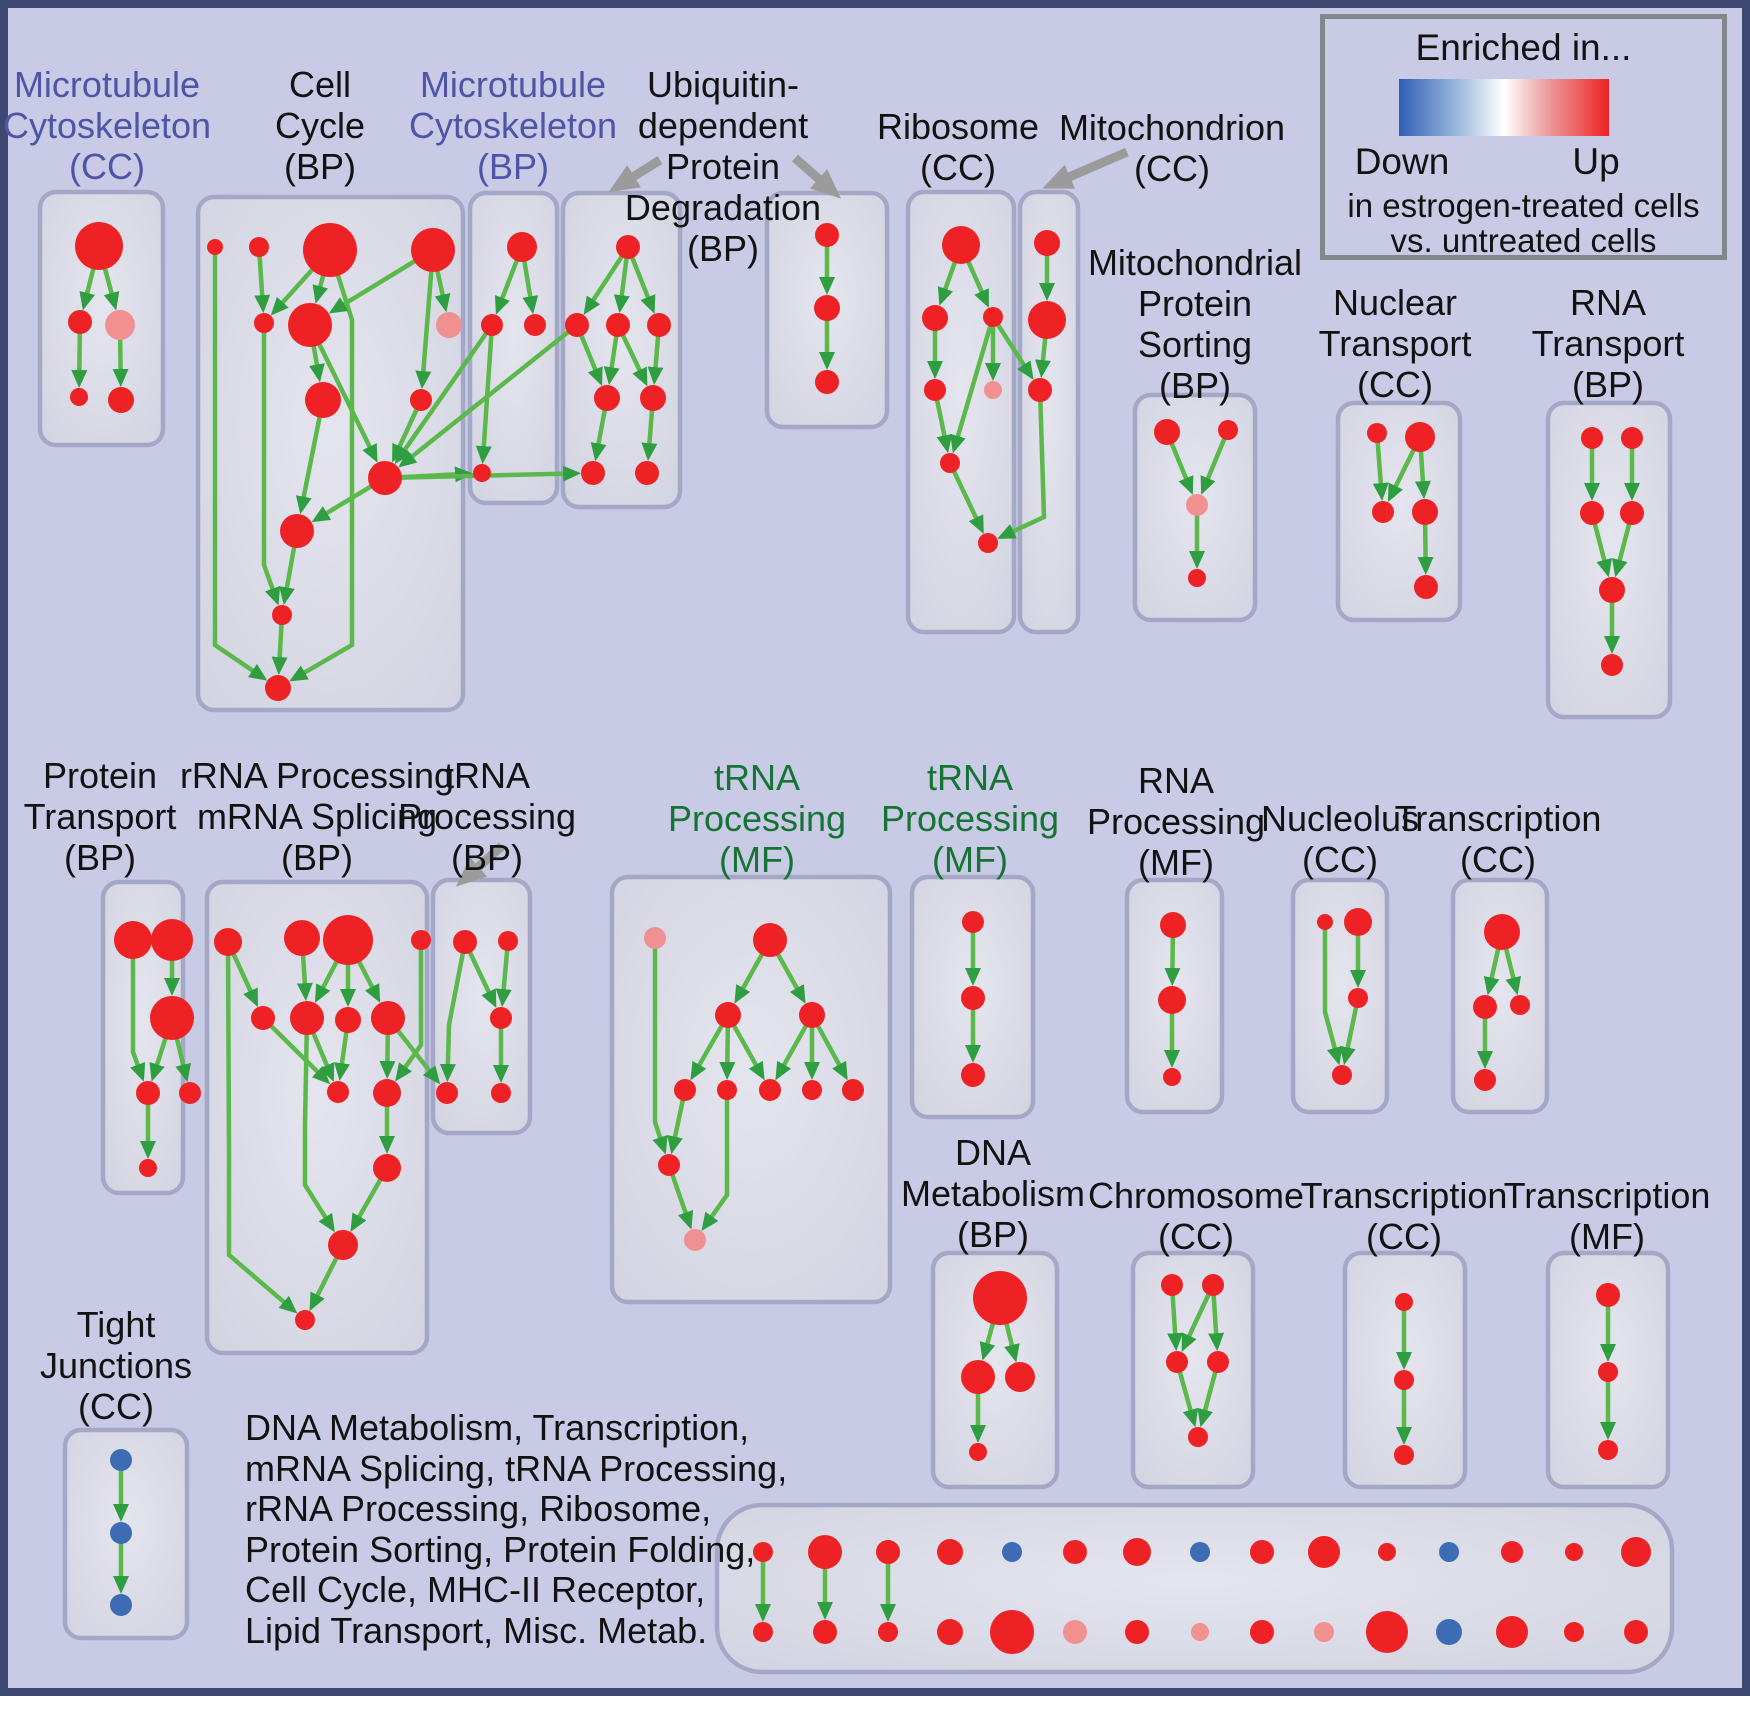 This screenshot has width=1750, height=1715. I want to click on go-term-node-trna-mf-1-h9, so click(669, 1165).